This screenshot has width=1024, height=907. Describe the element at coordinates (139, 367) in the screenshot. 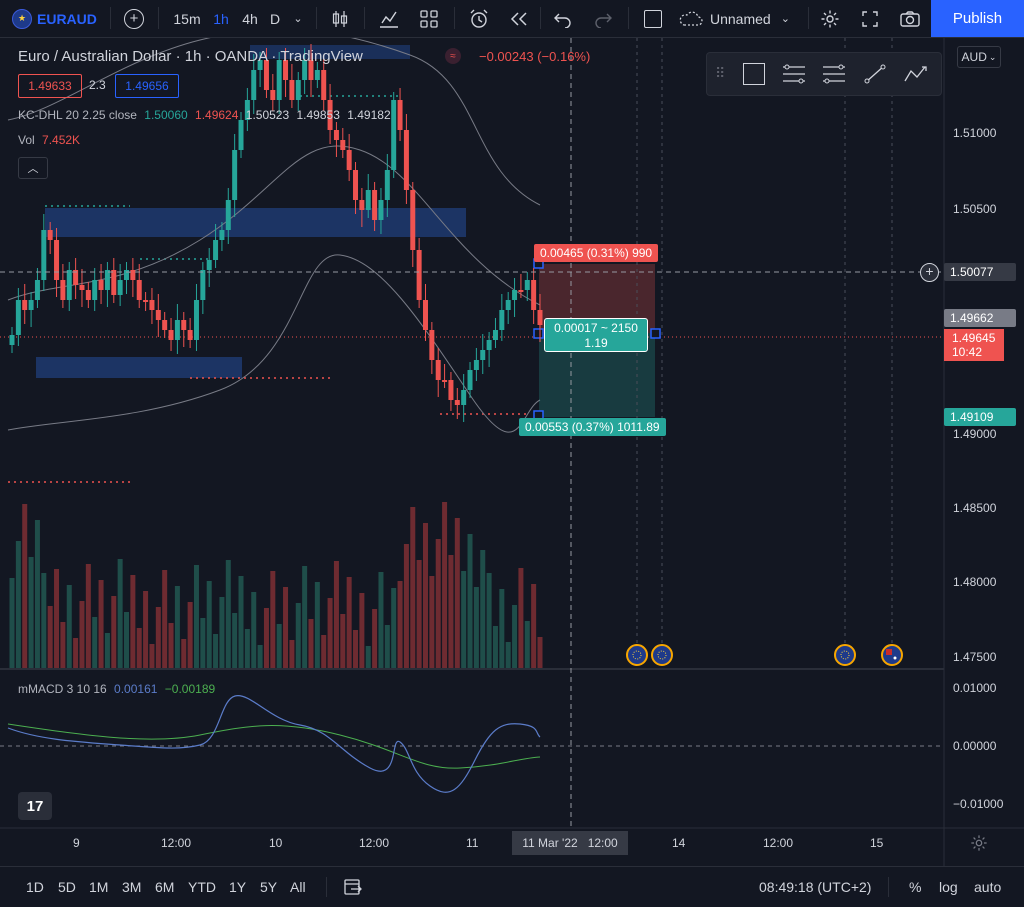

I see `demand-zone-lower` at that location.